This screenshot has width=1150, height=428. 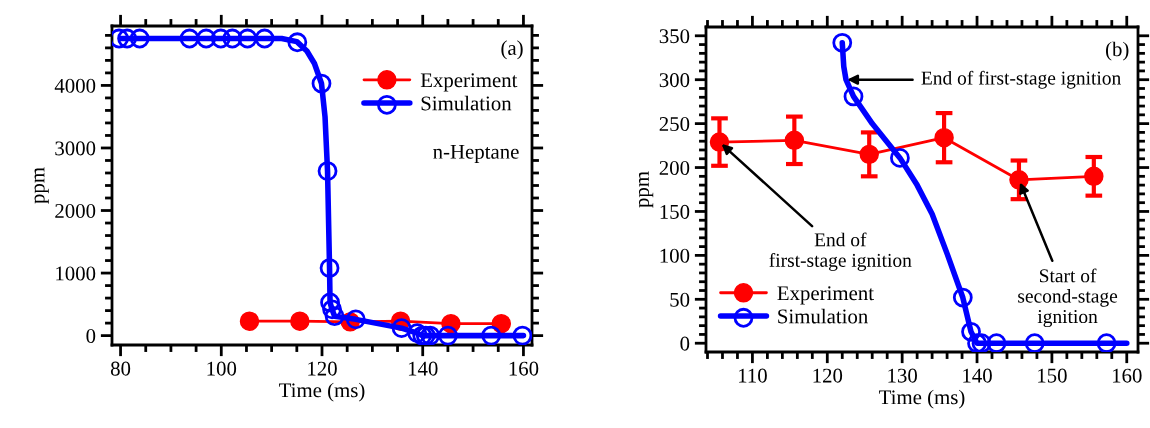 What do you see at coordinates (674, 36) in the screenshot?
I see `y-tick-label: 350` at bounding box center [674, 36].